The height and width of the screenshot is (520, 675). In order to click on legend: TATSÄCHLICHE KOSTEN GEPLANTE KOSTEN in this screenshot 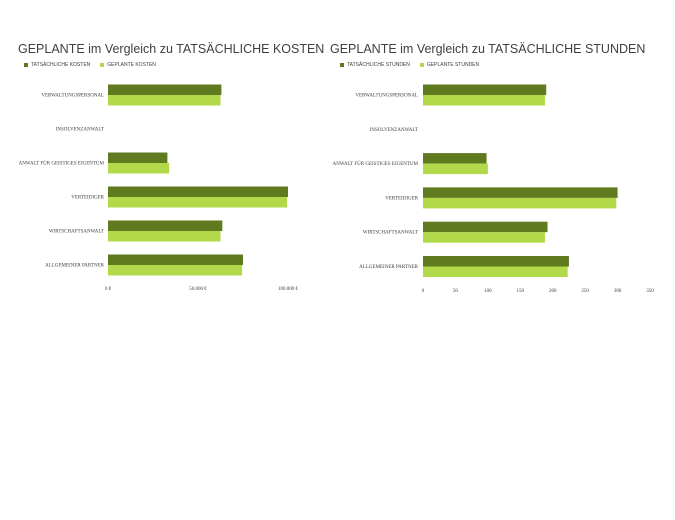, I will do `click(90, 65)`.